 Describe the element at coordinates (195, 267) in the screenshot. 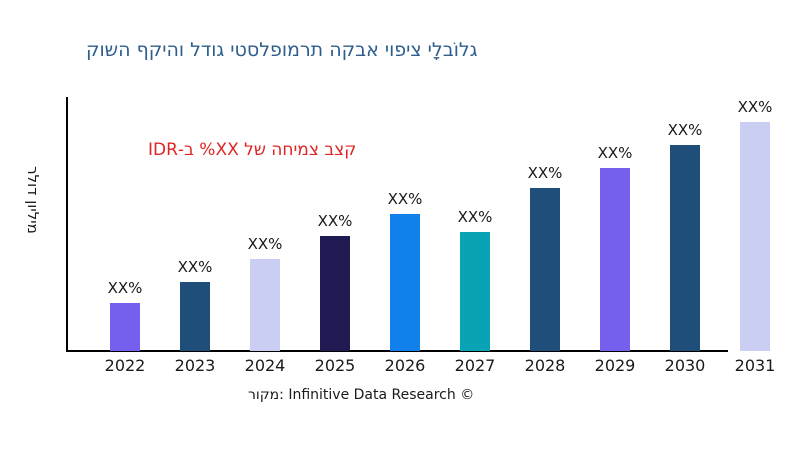

I see `bar-value-label-2023: XX%` at that location.